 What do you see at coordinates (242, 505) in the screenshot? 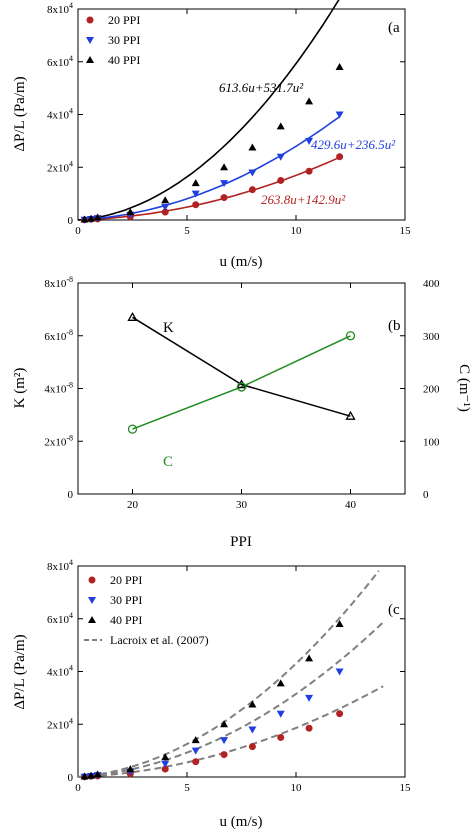
I see `x-tick-label: 30` at bounding box center [242, 505].